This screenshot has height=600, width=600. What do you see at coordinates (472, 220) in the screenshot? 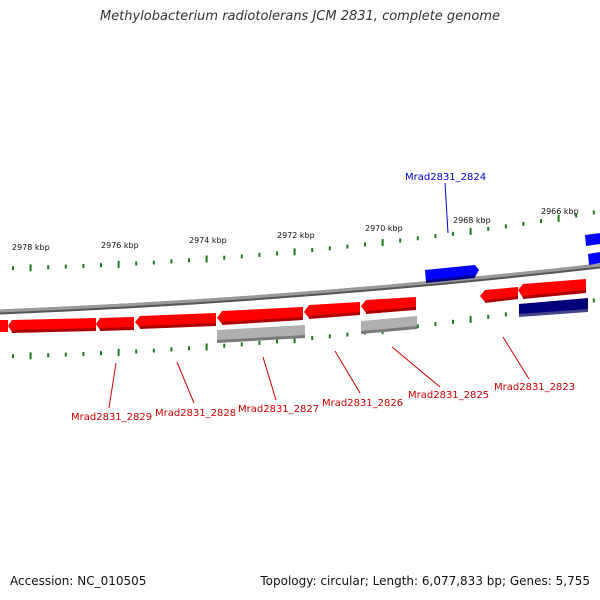
I see `scale-label-2968: 2968 kbp` at bounding box center [472, 220].